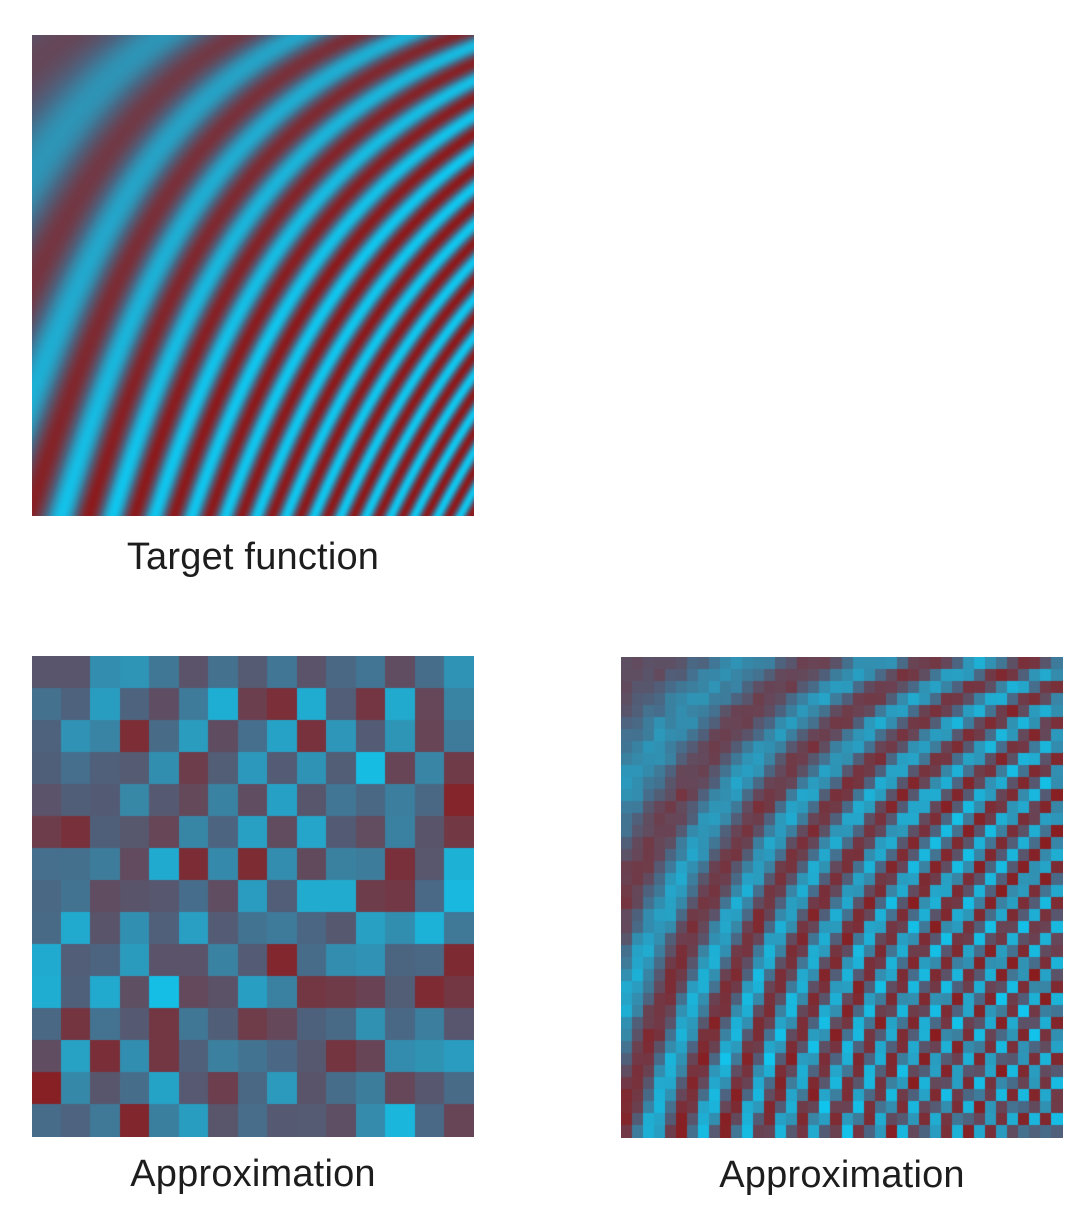  Describe the element at coordinates (253, 557) in the screenshot. I see `target-function-caption: Target function` at that location.